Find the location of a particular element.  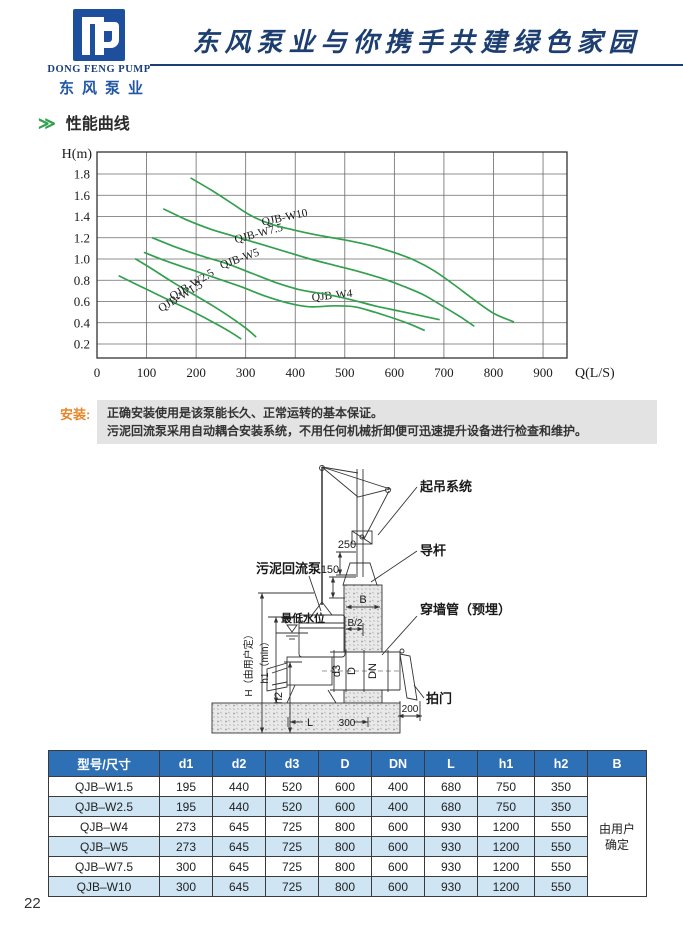

hoist-mast is located at coordinates (355, 525).